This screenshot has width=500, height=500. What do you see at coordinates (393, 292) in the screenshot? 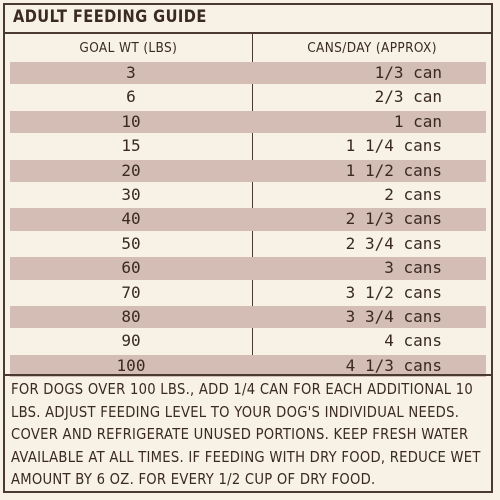
I see `cans-per-day-cell: 3 1/2 cans` at bounding box center [393, 292].